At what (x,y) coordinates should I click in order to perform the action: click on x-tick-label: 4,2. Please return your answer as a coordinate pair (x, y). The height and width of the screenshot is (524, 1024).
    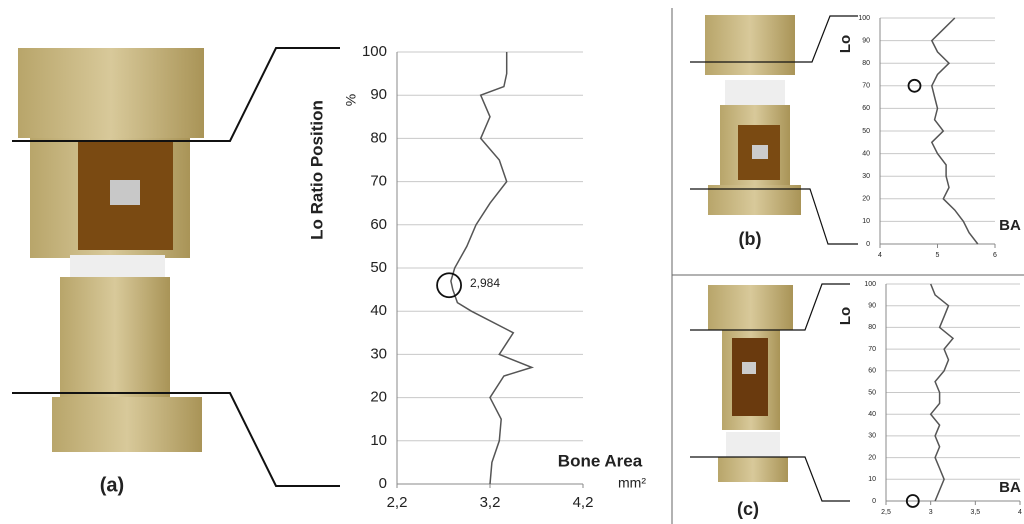
    Looking at the image, I should click on (583, 502).